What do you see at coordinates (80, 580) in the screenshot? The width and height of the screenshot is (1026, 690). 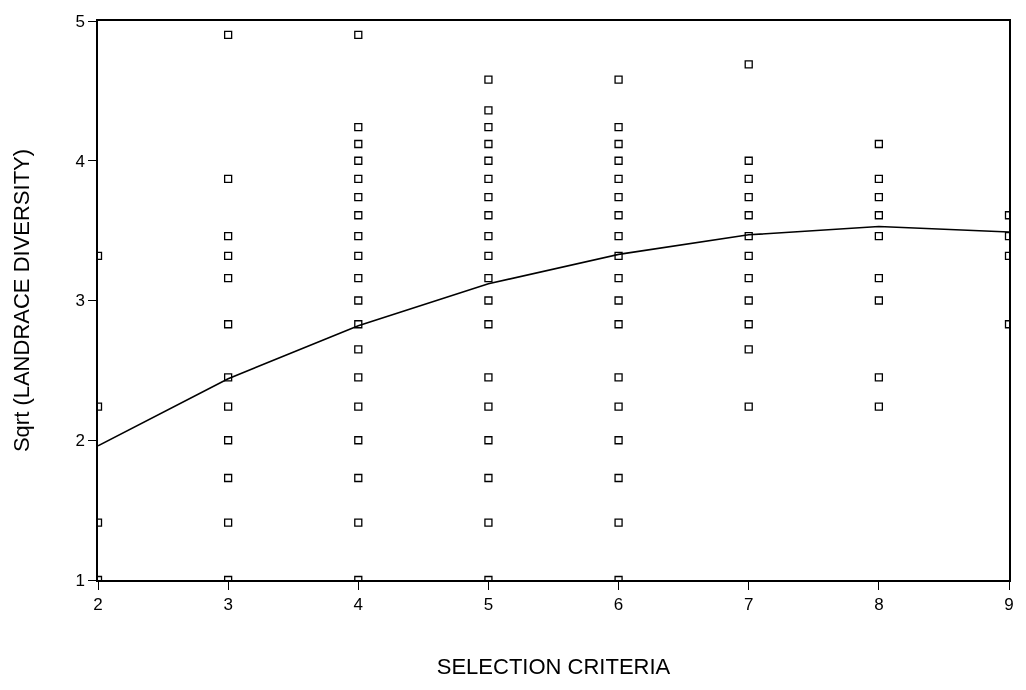 I see `y-tick-label: 1` at bounding box center [80, 580].